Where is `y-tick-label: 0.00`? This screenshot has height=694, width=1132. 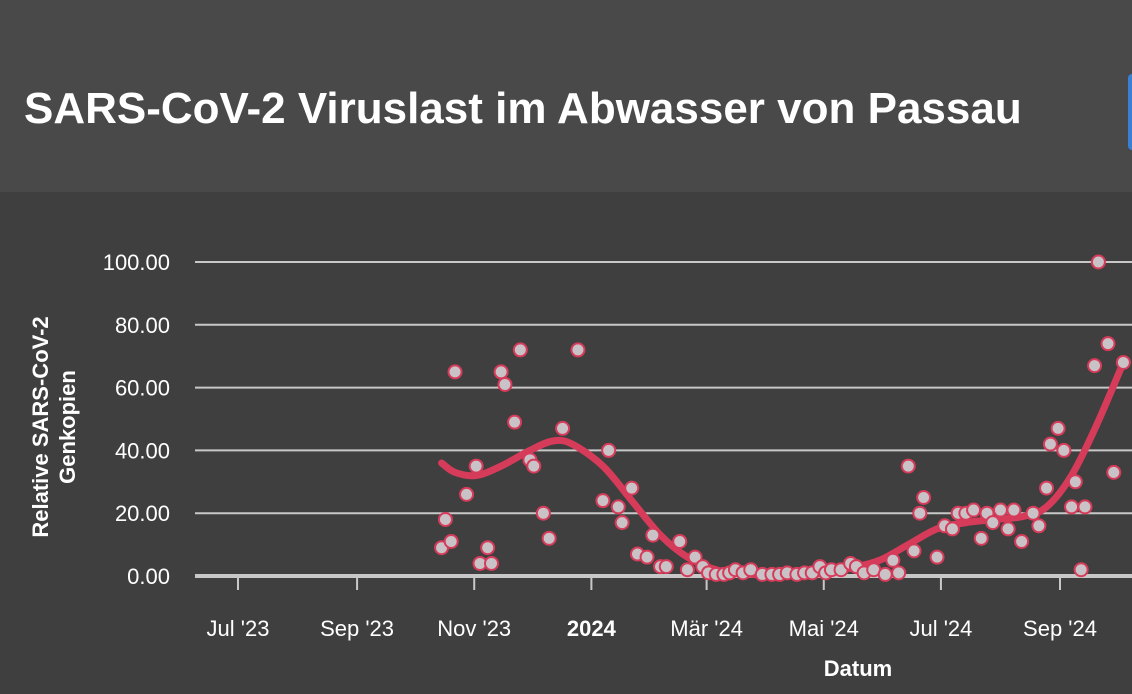 y-tick-label: 0.00 is located at coordinates (148, 576).